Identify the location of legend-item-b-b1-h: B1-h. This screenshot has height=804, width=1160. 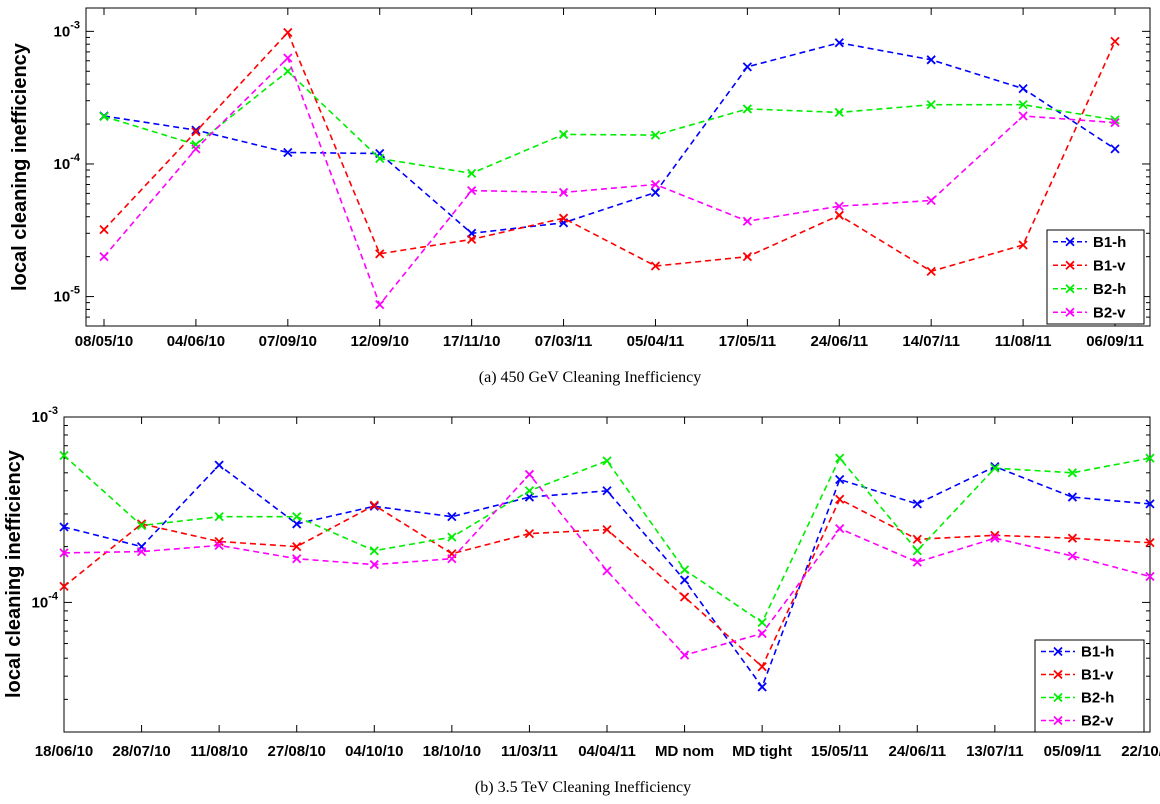
(1077, 652).